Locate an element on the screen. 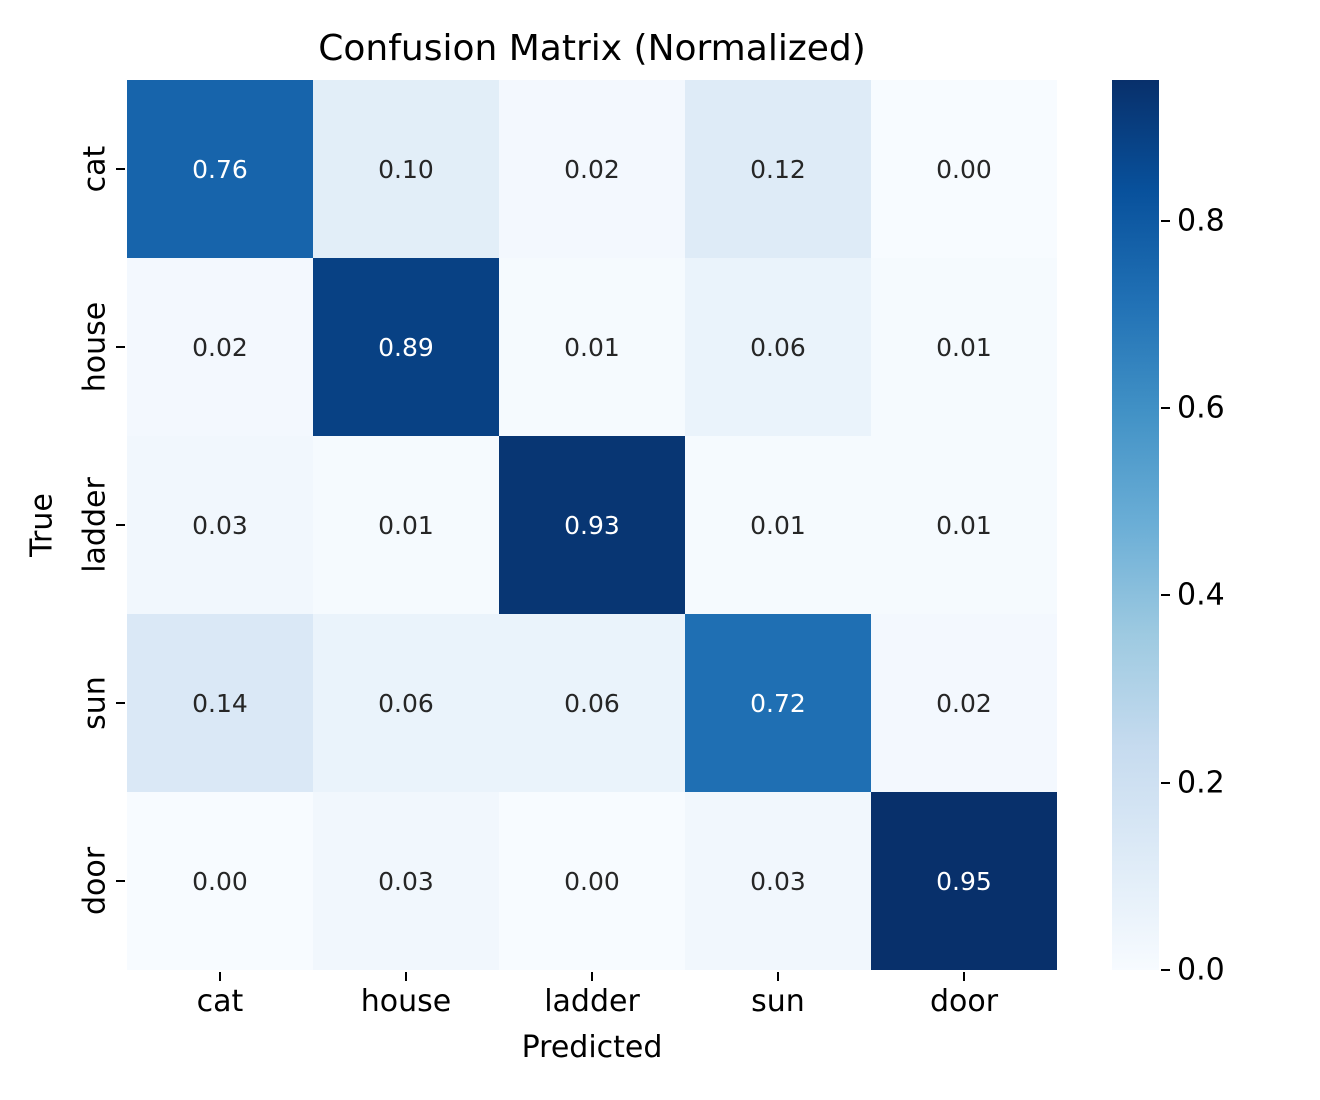 This screenshot has height=1100, width=1320. heatmap-cell-ladder-sun: 0.01 is located at coordinates (778, 525).